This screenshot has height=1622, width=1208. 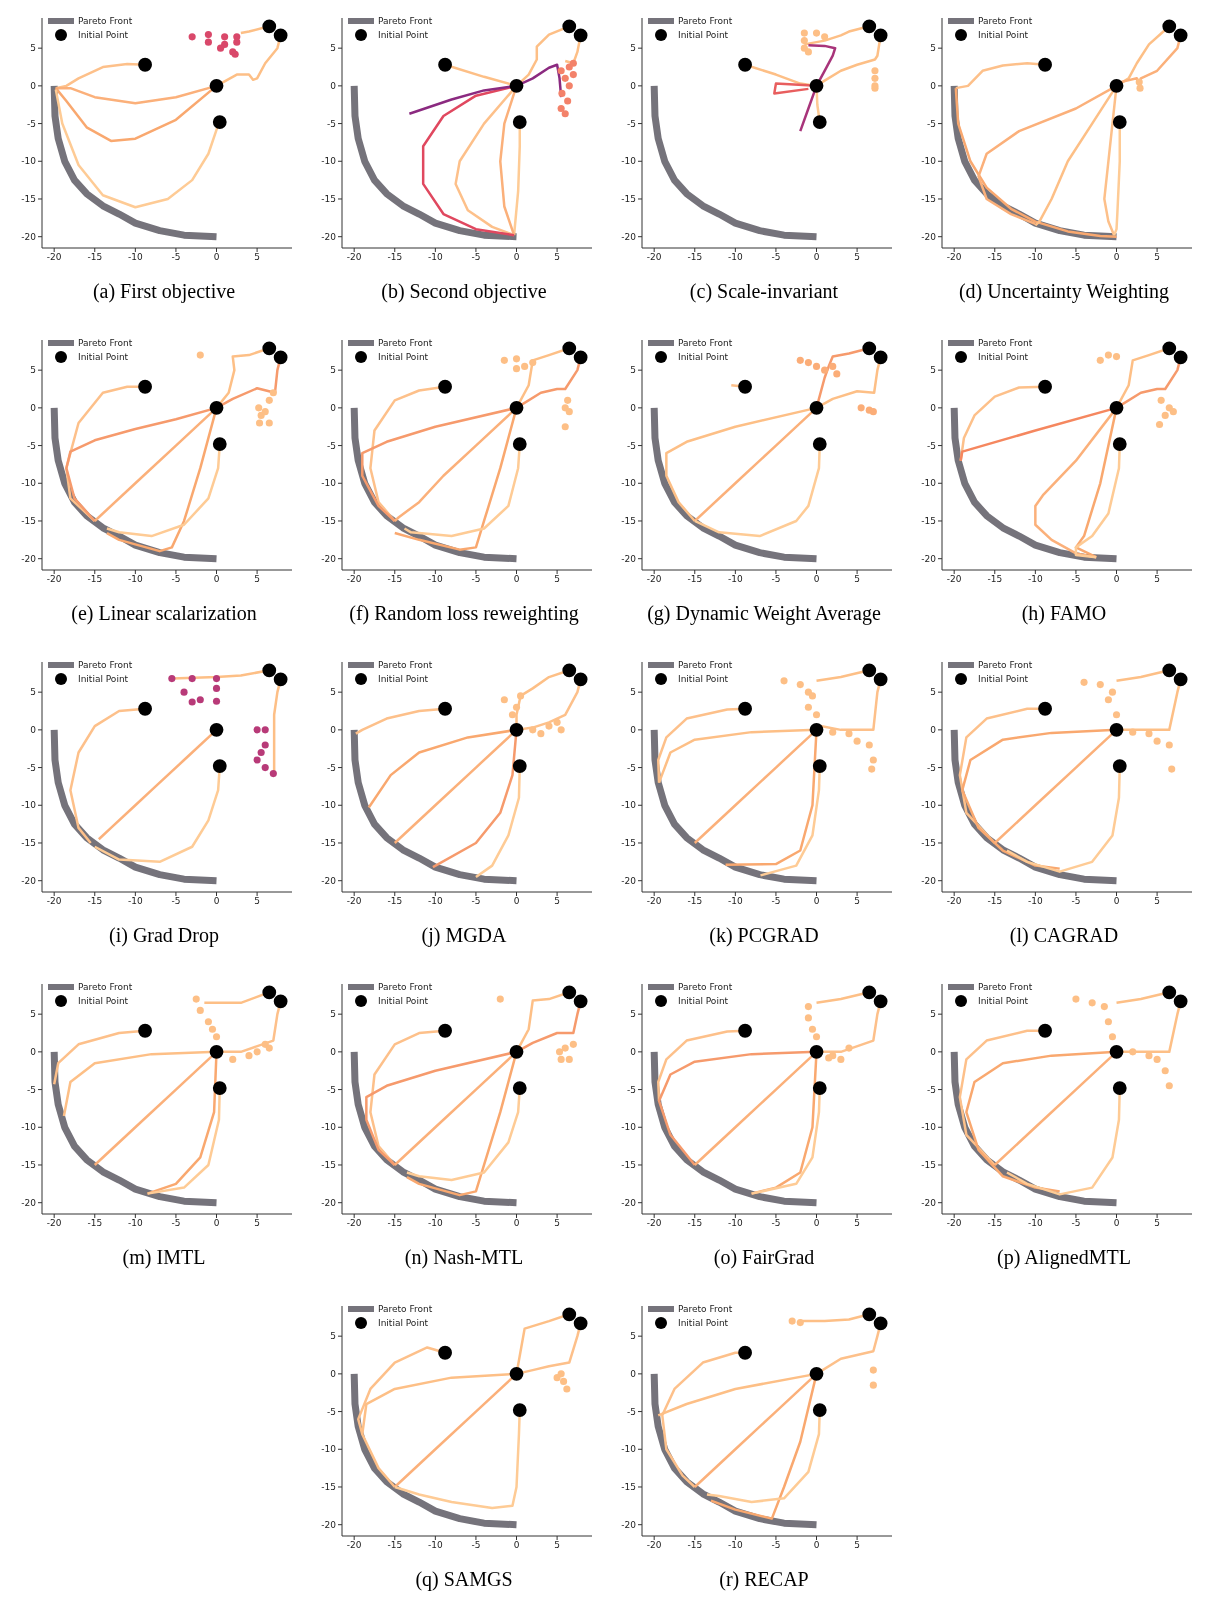 What do you see at coordinates (164, 291) in the screenshot?
I see `x-axis-title: (a) First objective` at bounding box center [164, 291].